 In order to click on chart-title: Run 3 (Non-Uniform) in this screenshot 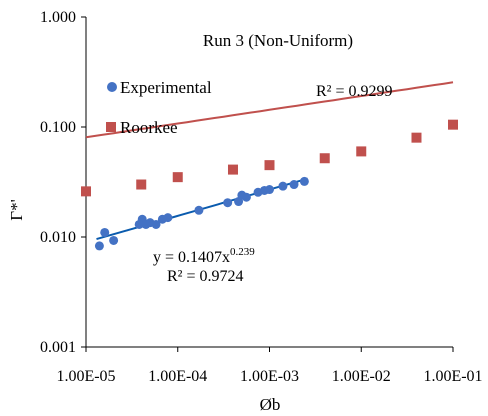, I will do `click(278, 40)`.